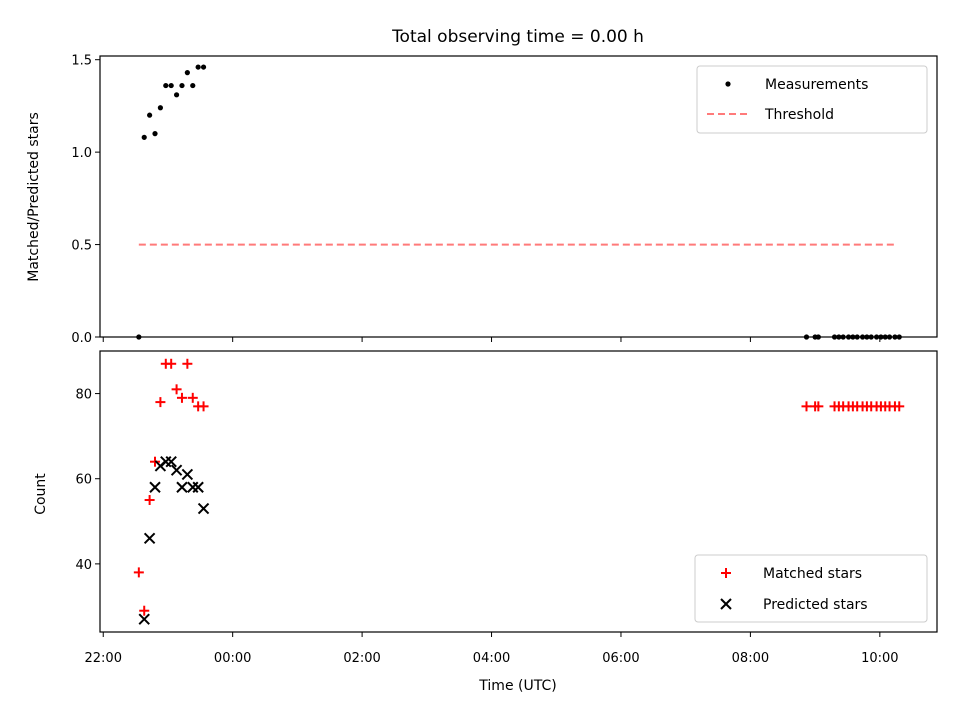  Describe the element at coordinates (83, 480) in the screenshot. I see `bottom-y-tick-label: 60` at that location.